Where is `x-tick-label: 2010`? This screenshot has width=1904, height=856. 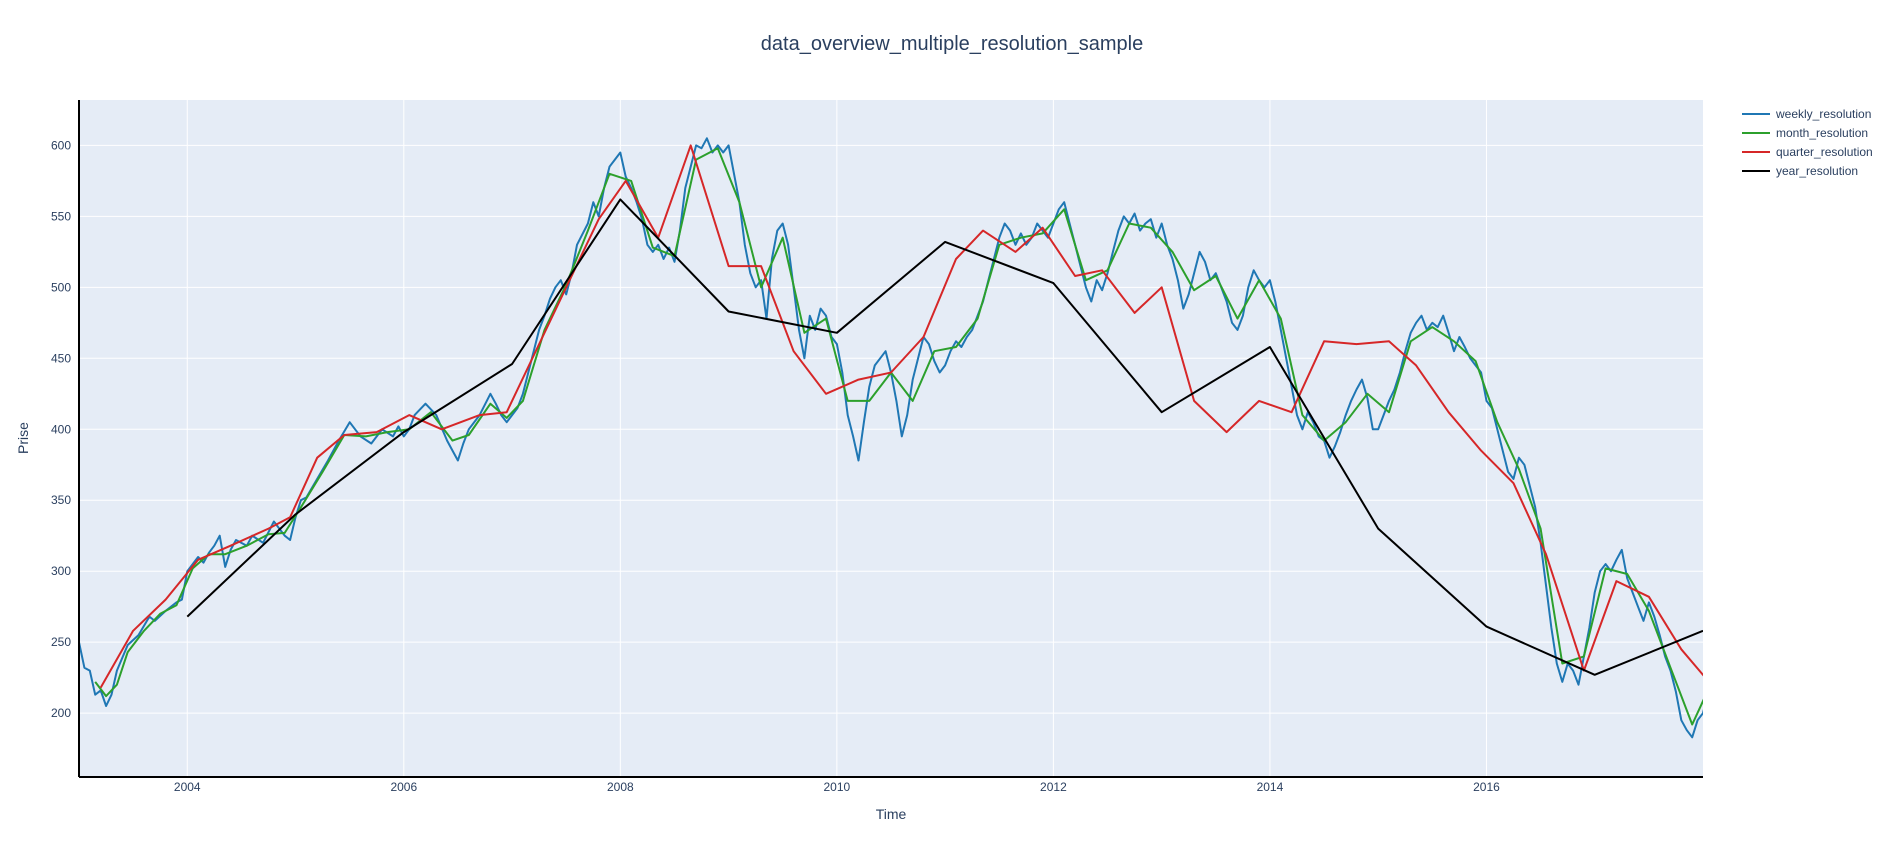
x-tick-label: 2010 is located at coordinates (837, 787).